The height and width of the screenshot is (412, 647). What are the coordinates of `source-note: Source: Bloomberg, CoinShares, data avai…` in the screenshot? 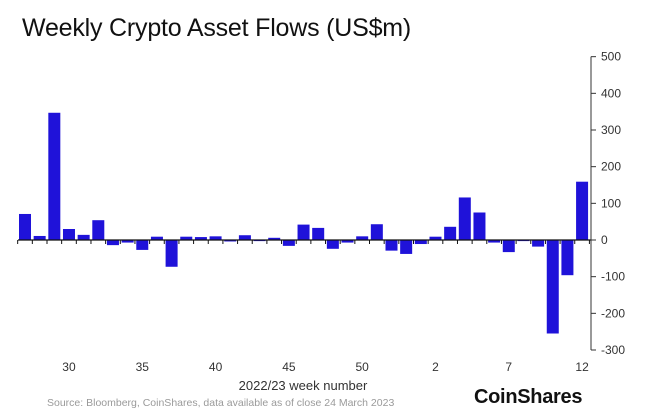 It's located at (221, 403).